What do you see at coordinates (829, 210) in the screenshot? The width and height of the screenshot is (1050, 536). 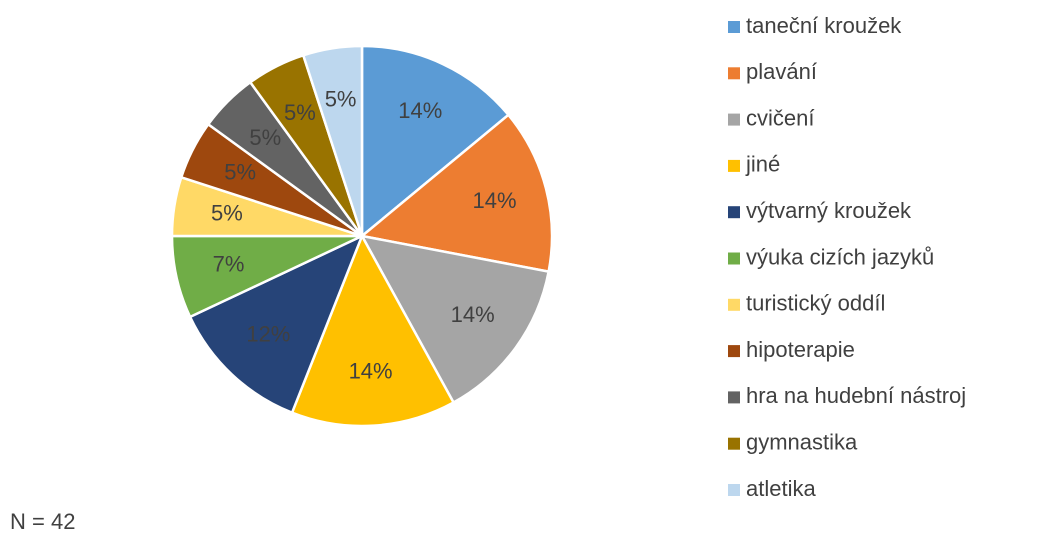 I see `legend-label: výtvarný kroužek` at bounding box center [829, 210].